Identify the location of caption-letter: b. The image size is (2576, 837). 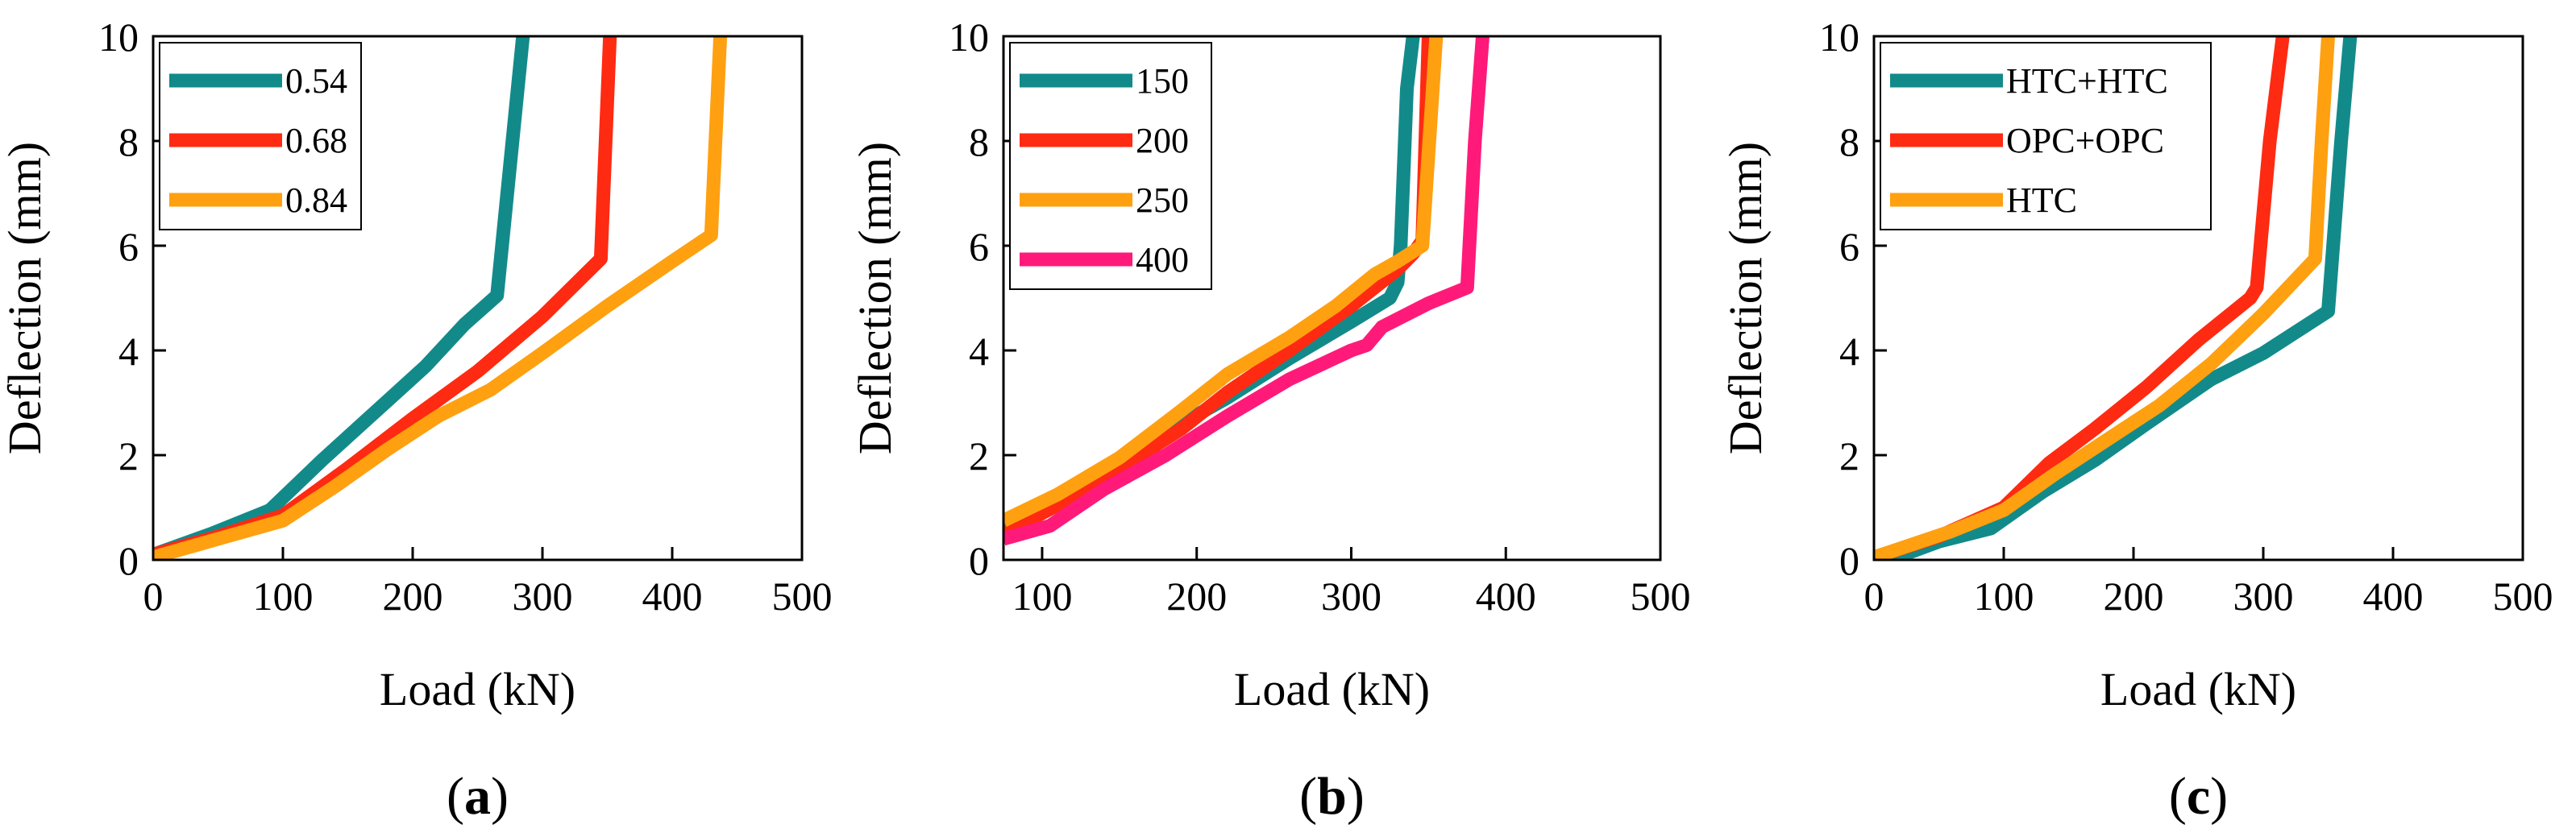
(1332, 797).